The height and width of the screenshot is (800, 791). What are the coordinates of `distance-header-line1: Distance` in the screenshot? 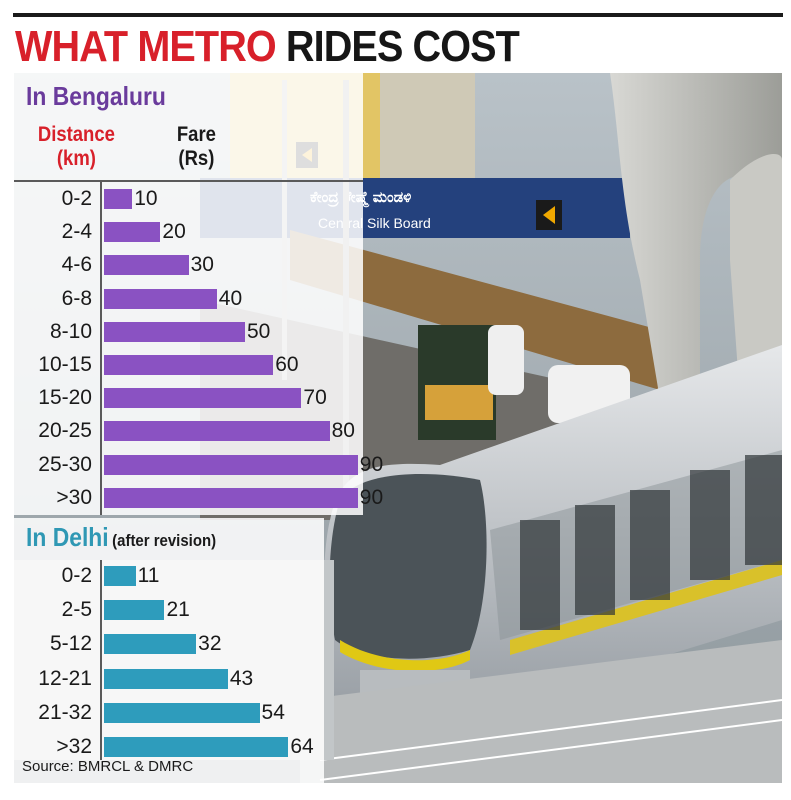 It's located at (76, 134).